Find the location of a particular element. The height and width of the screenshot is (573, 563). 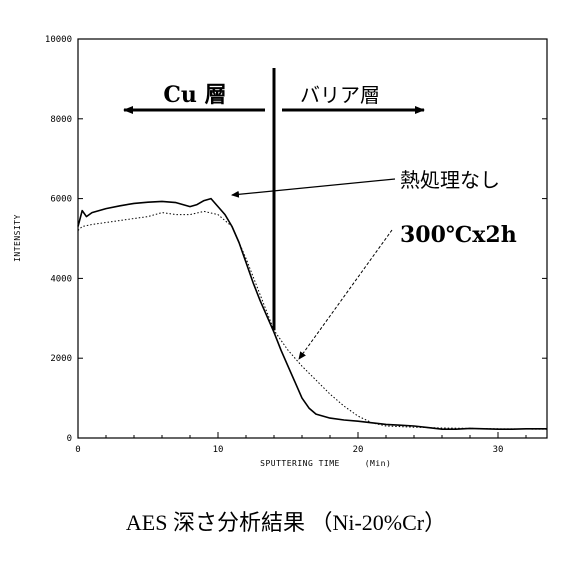

x-axis-unit: (Min) is located at coordinates (378, 463).